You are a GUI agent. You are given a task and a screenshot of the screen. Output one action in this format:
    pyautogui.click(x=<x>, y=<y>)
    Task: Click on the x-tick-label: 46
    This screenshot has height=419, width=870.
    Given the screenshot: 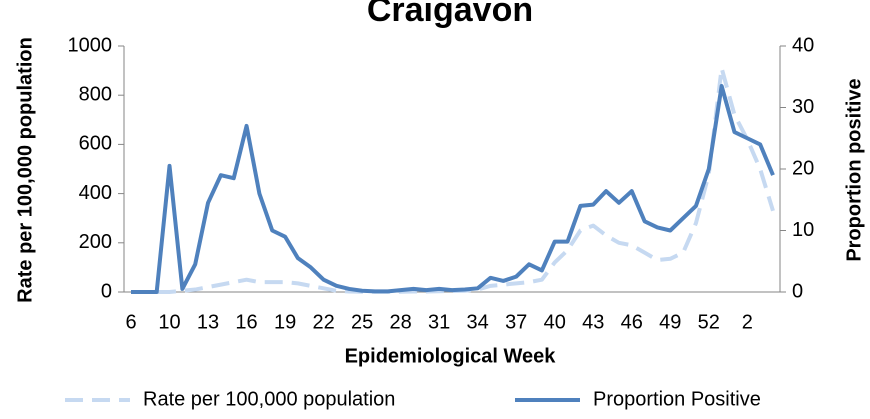 What is the action you would take?
    pyautogui.click(x=632, y=322)
    